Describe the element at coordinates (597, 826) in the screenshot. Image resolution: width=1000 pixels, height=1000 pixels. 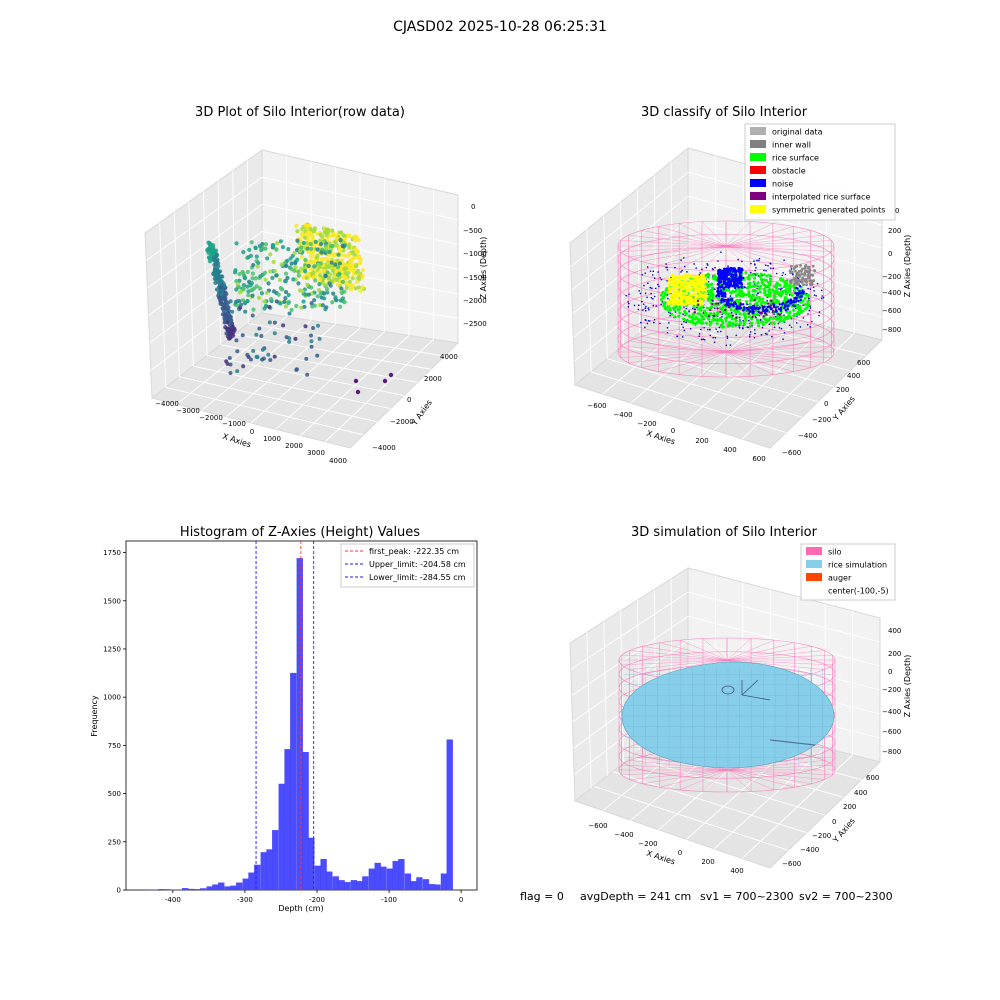
I see `simulation-xtick: −600` at that location.